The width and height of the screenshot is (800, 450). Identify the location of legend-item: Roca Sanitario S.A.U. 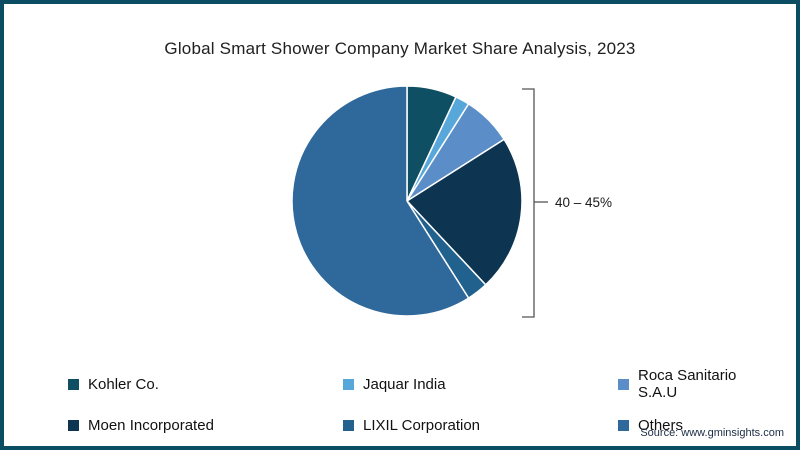
(698, 384).